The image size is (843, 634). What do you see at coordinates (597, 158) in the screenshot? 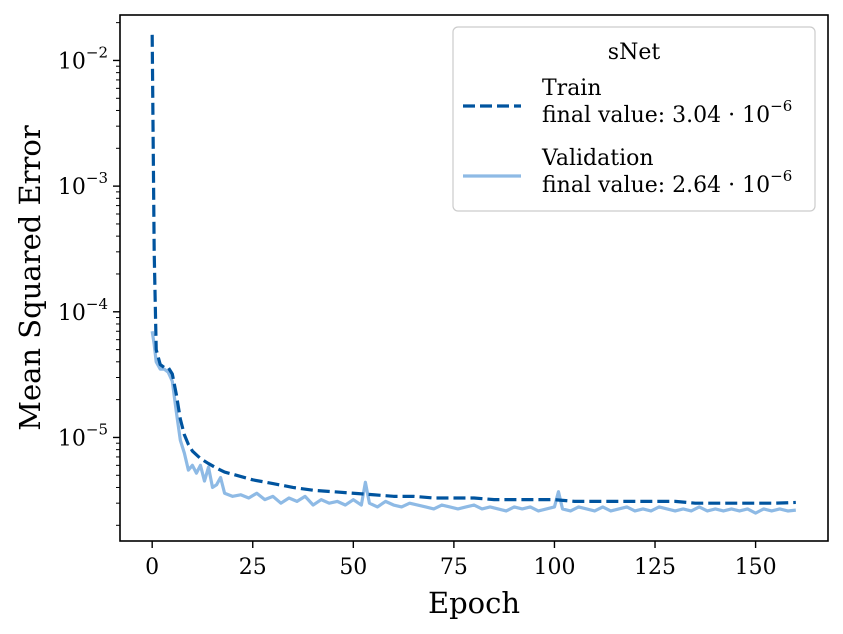
I see `legend-label-validation: Validation` at bounding box center [597, 158].